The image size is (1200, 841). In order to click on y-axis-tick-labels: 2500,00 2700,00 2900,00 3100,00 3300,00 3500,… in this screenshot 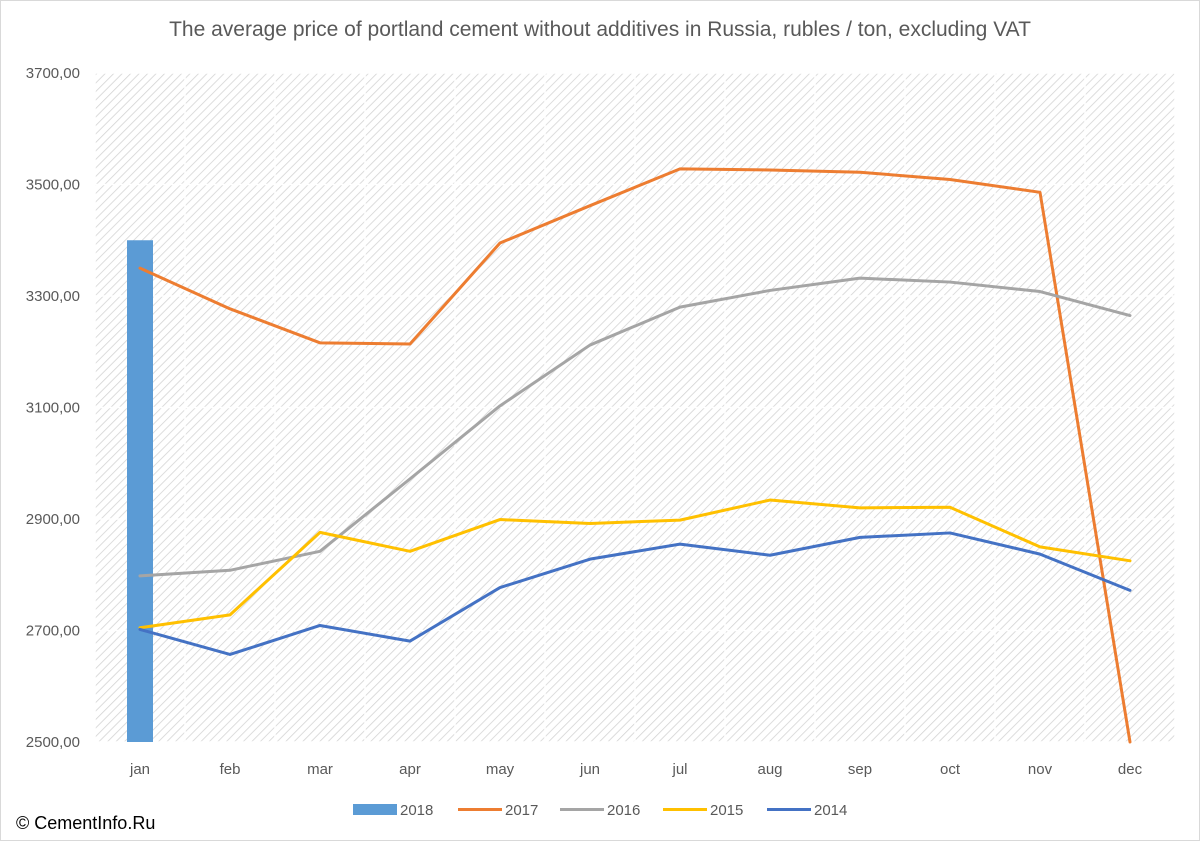, I will do `click(53, 408)`.